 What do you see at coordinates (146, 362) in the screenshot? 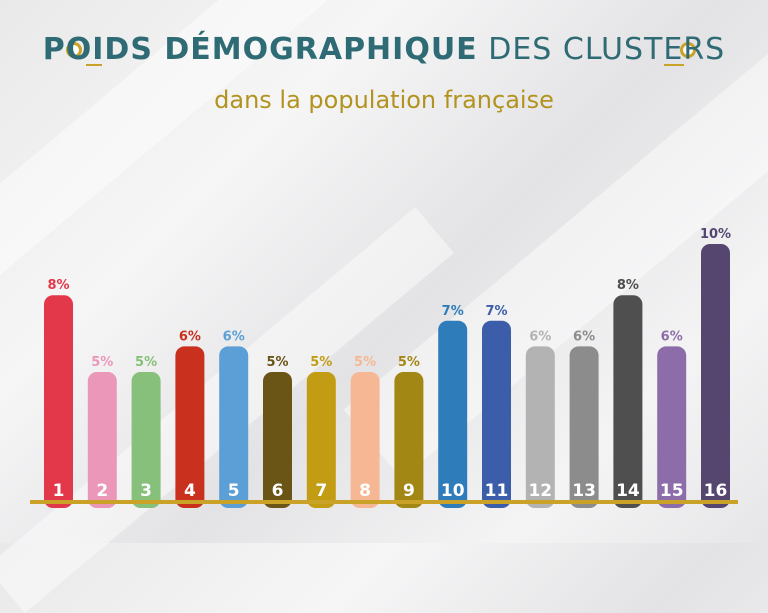
I see `value-label-3: 5%` at bounding box center [146, 362].